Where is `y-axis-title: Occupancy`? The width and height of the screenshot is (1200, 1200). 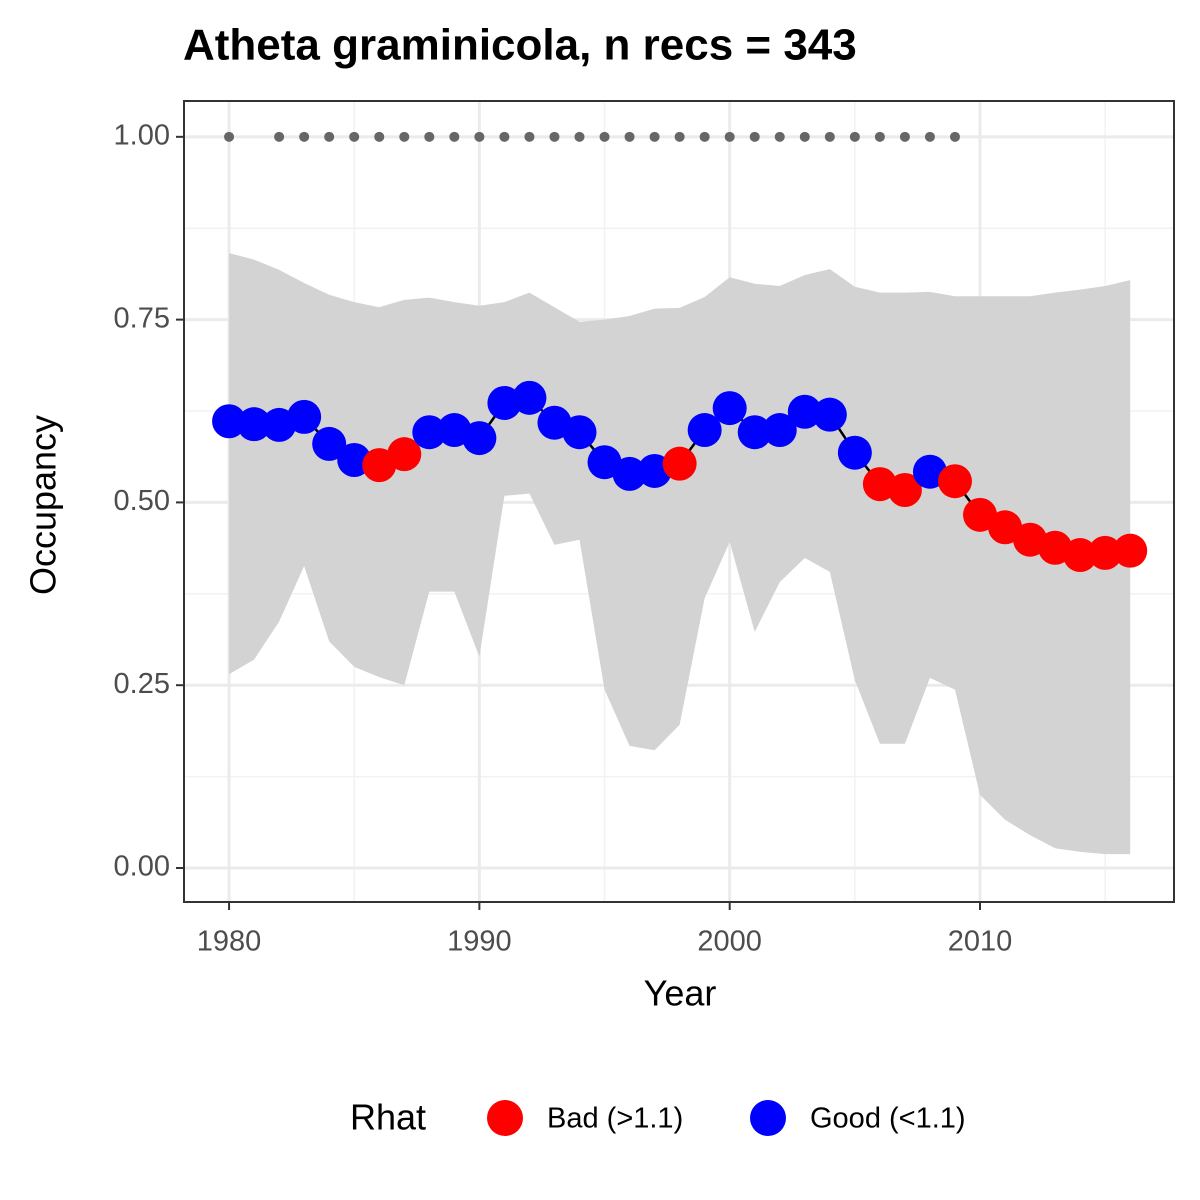
y-axis-title: Occupancy is located at coordinates (43, 505).